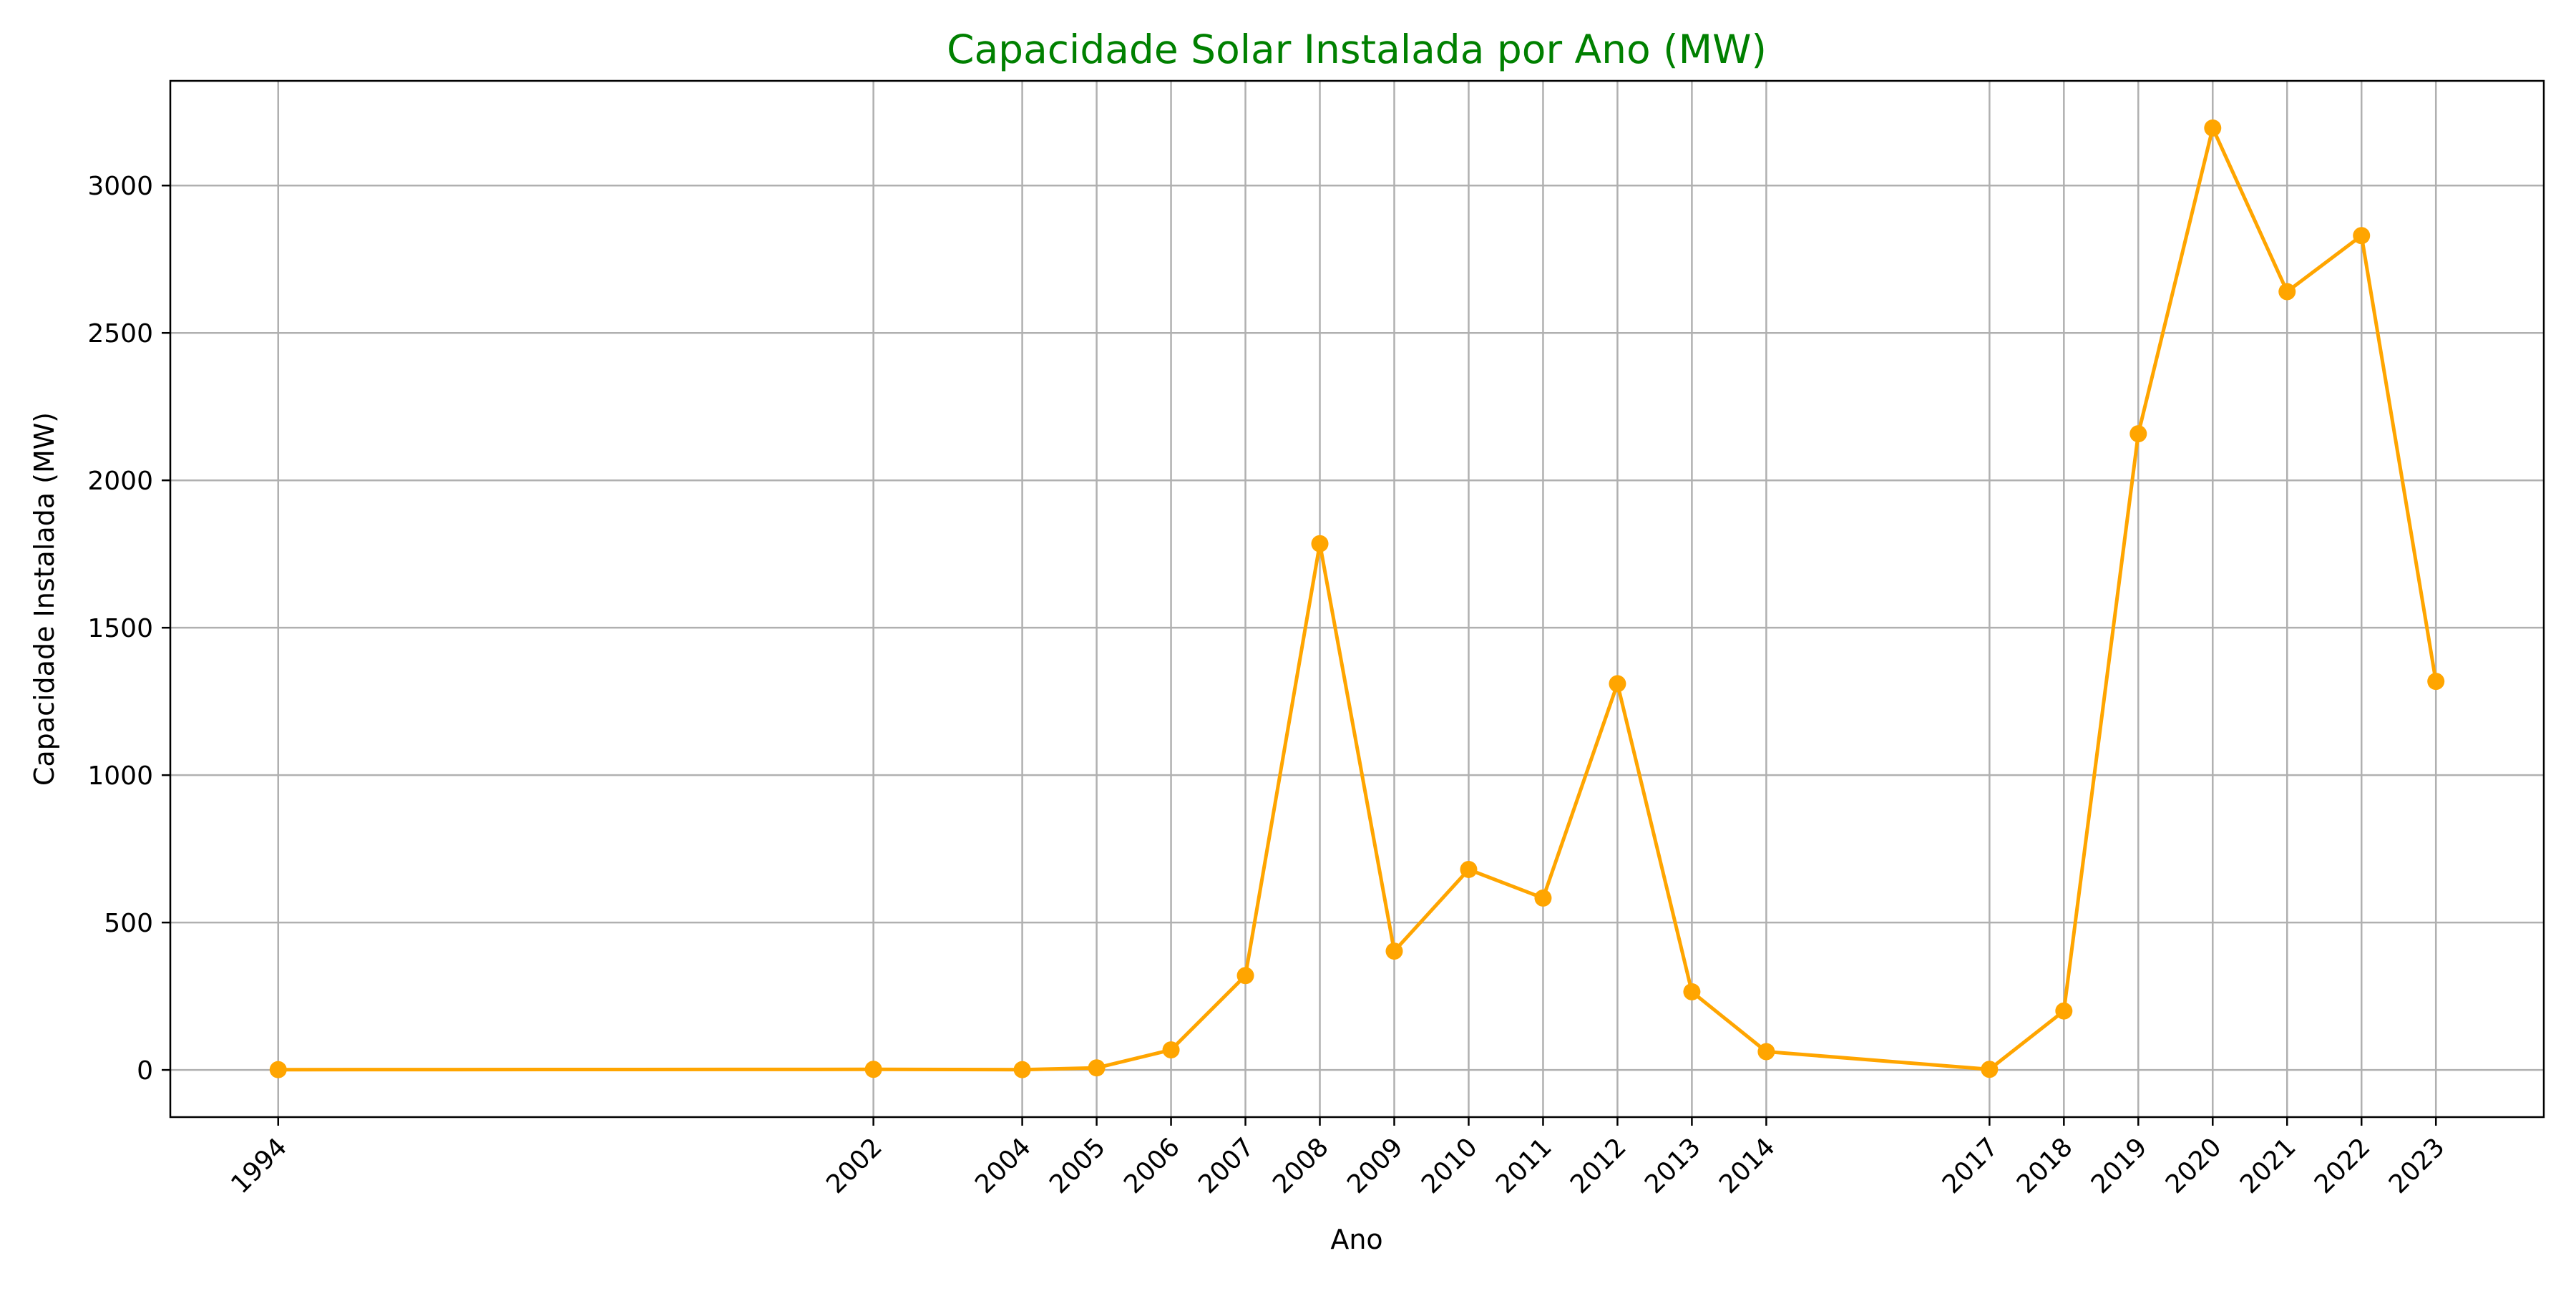 This screenshot has width=2576, height=1291. Describe the element at coordinates (1970, 1165) in the screenshot. I see `x-tick-label: 2017` at that location.